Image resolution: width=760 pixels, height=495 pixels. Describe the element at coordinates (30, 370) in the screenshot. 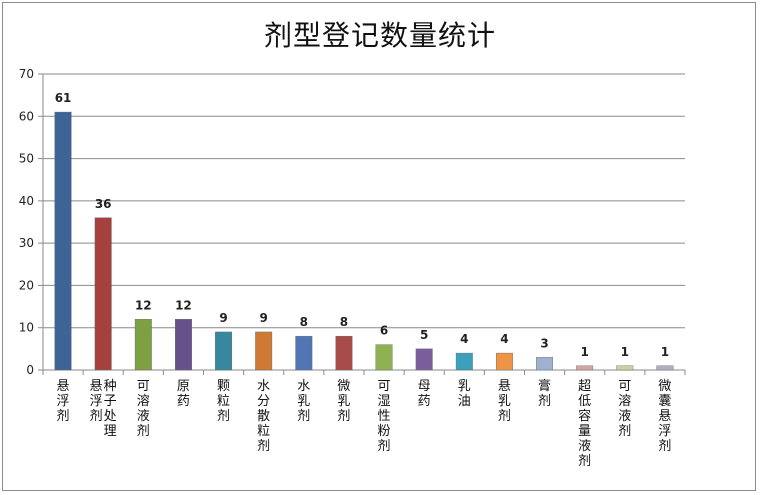

I see `y-tick-label: 0` at that location.